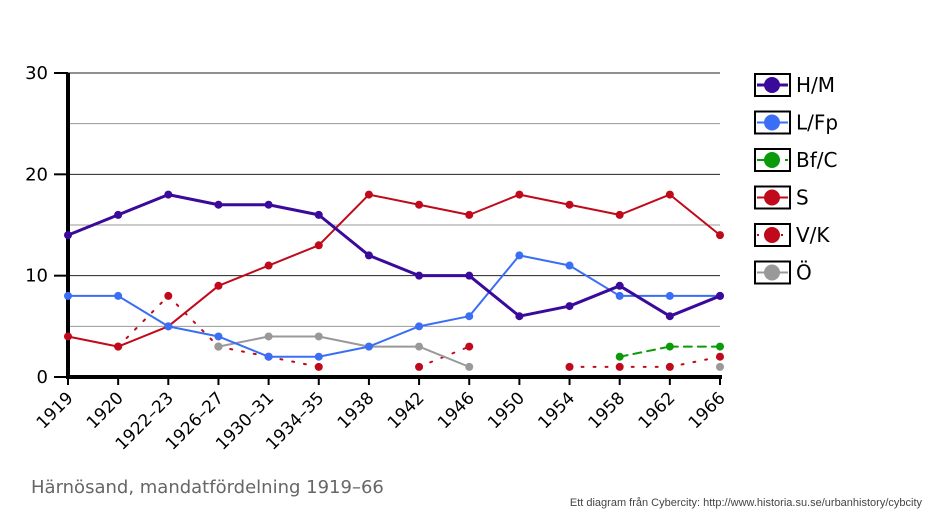  I want to click on x-tick-label: 1946, so click(456, 410).